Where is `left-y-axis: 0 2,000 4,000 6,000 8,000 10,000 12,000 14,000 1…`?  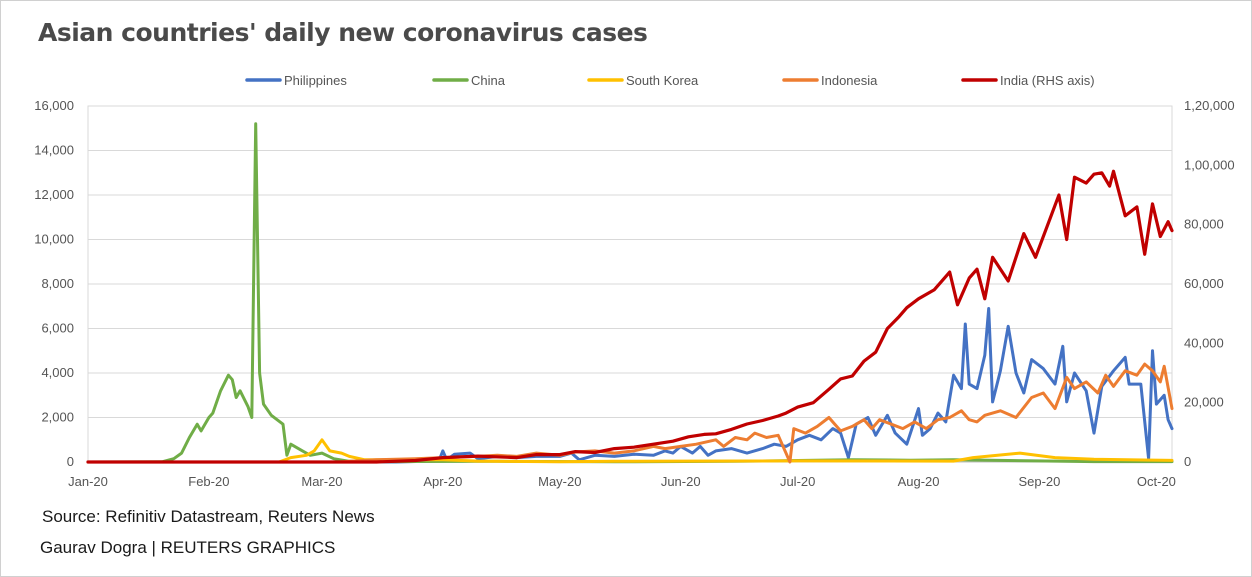
left-y-axis: 0 2,000 4,000 6,000 8,000 10,000 12,000 14,000 1… is located at coordinates (54, 283).